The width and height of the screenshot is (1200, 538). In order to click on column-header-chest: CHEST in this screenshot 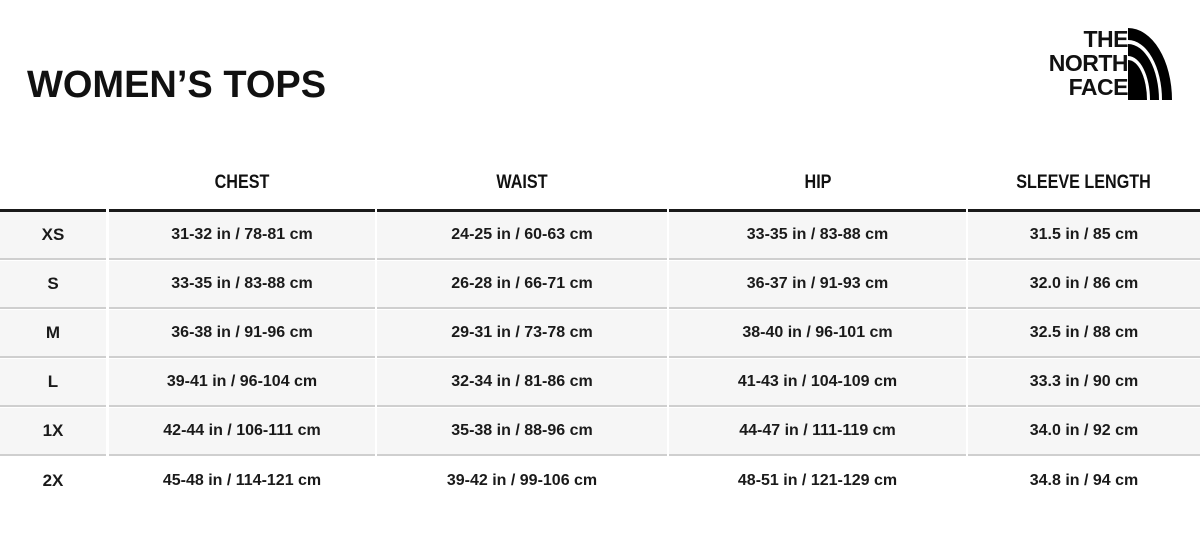, I will do `click(242, 182)`.